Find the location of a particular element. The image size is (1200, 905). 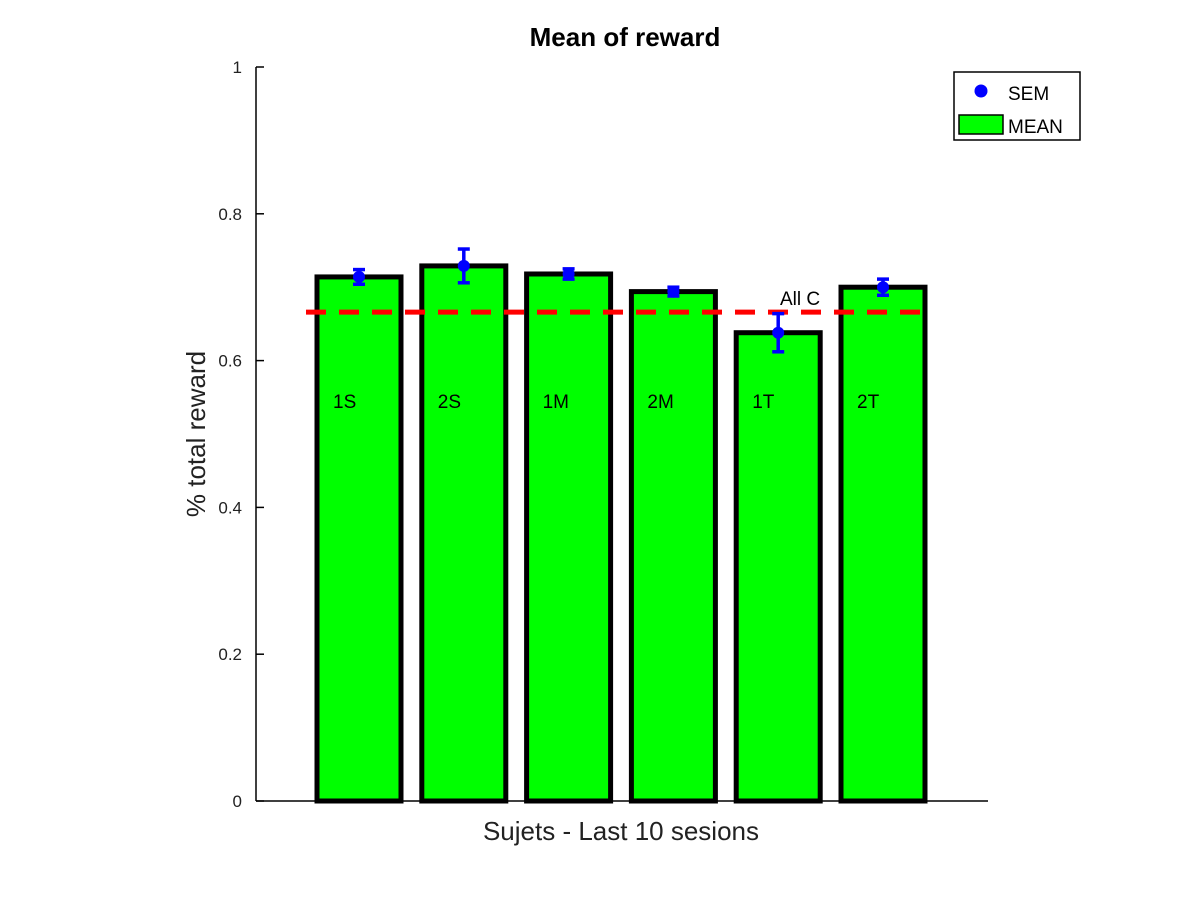

y-tick-label: 0.4 is located at coordinates (230, 507).